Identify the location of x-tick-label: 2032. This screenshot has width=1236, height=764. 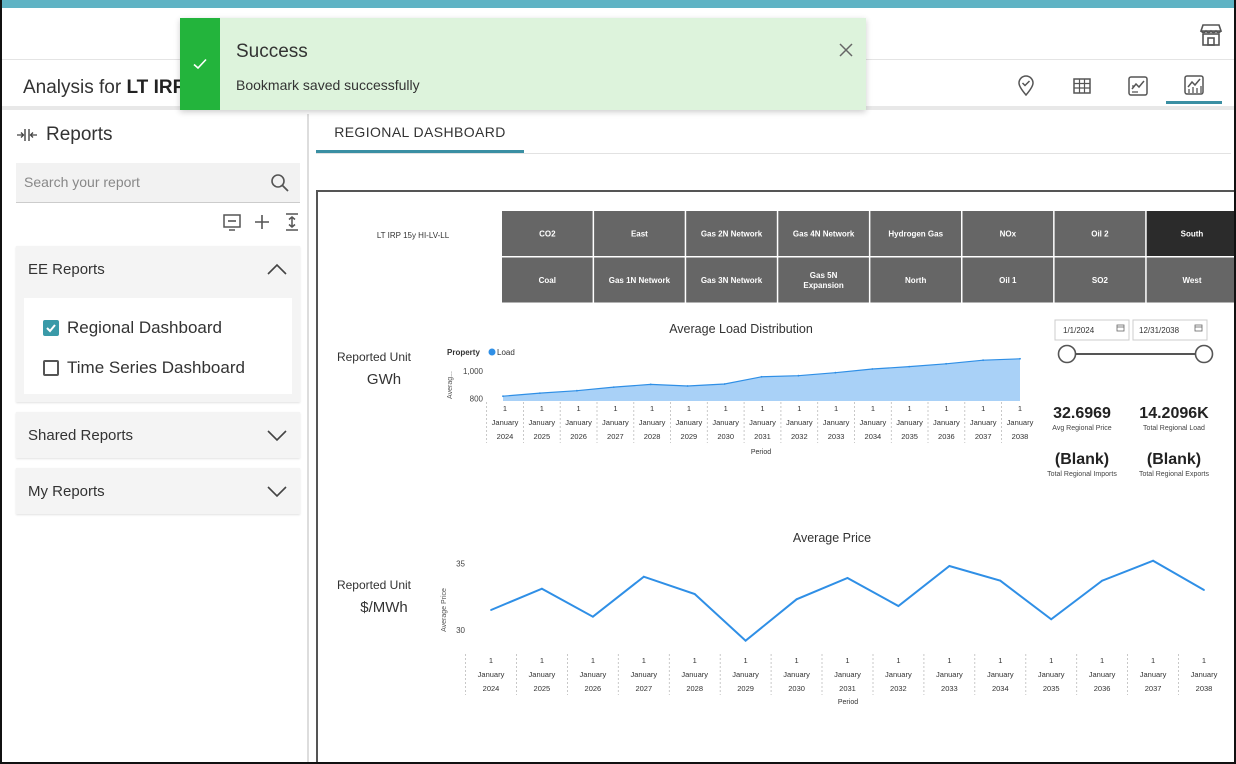
(799, 436).